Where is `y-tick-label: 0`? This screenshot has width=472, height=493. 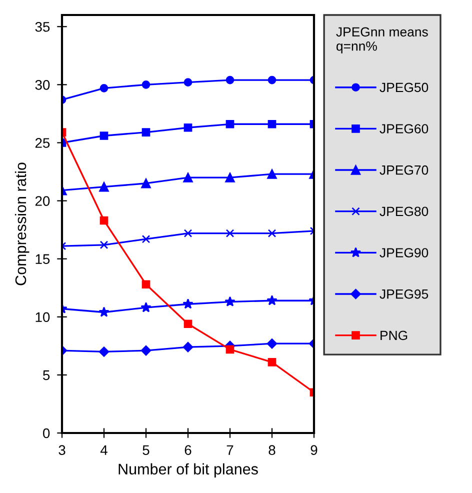 y-tick-label: 0 is located at coordinates (46, 433).